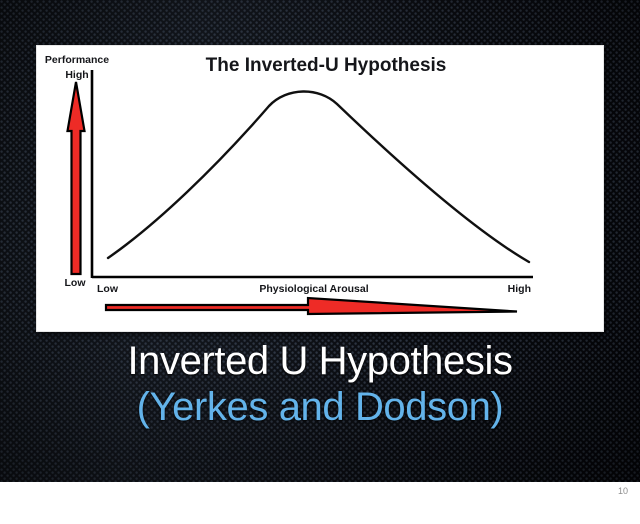 The image size is (640, 524). I want to click on arousal-arrow-icon, so click(311, 306).